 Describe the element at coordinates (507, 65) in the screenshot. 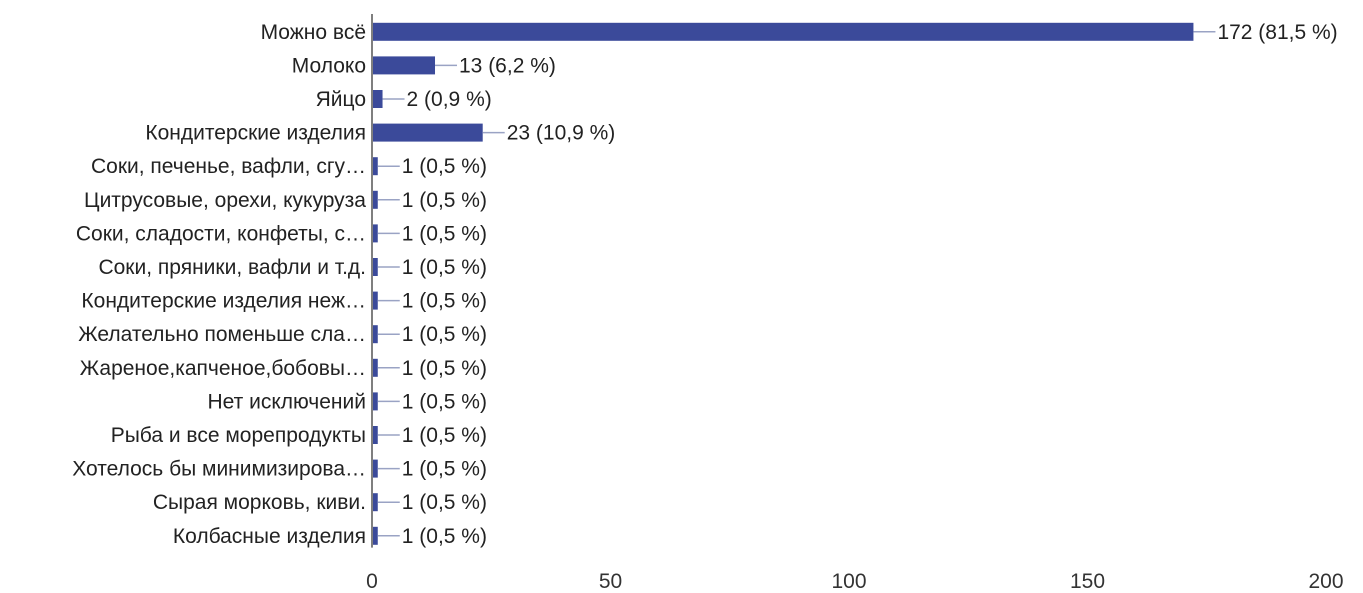

I see `data-label-1: 13 (6,2 %)` at that location.